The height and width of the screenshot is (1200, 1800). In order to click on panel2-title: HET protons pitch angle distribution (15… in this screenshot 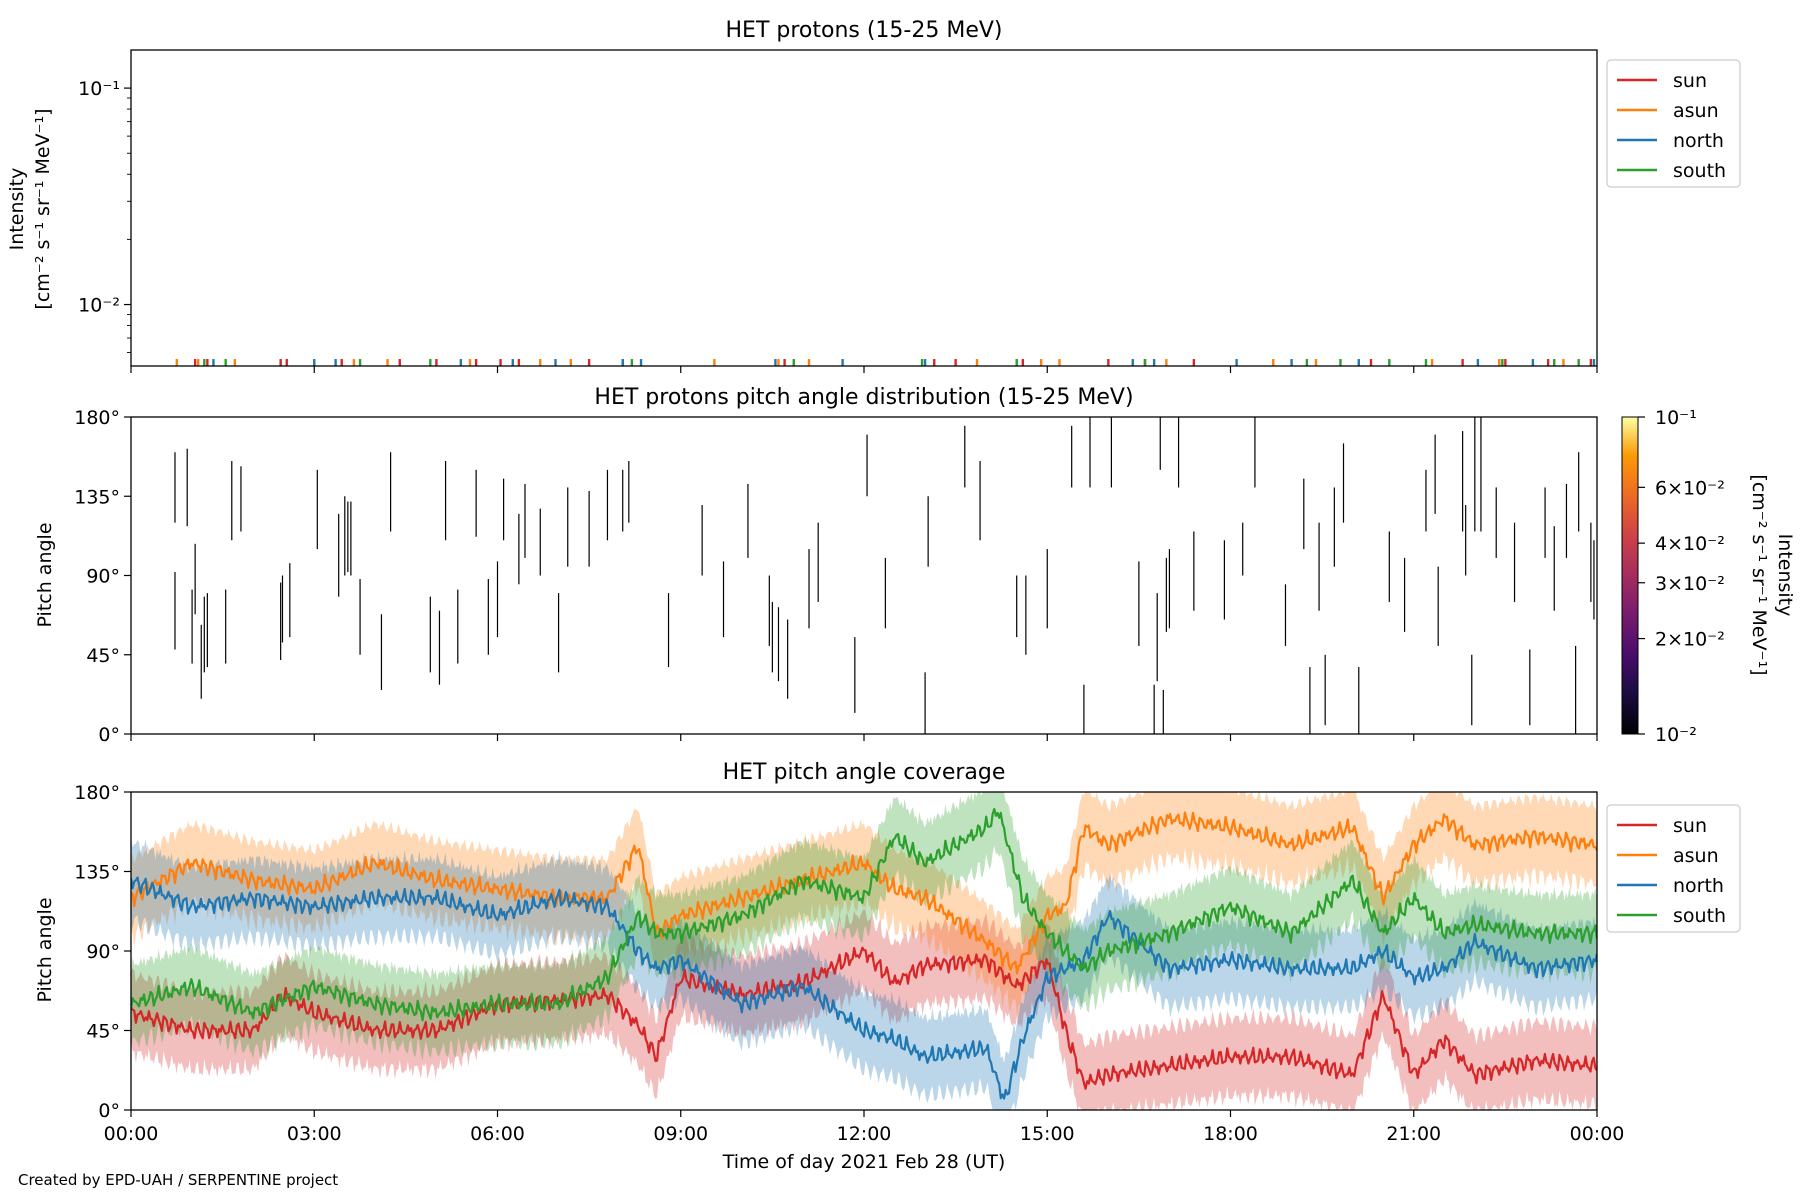, I will do `click(863, 397)`.